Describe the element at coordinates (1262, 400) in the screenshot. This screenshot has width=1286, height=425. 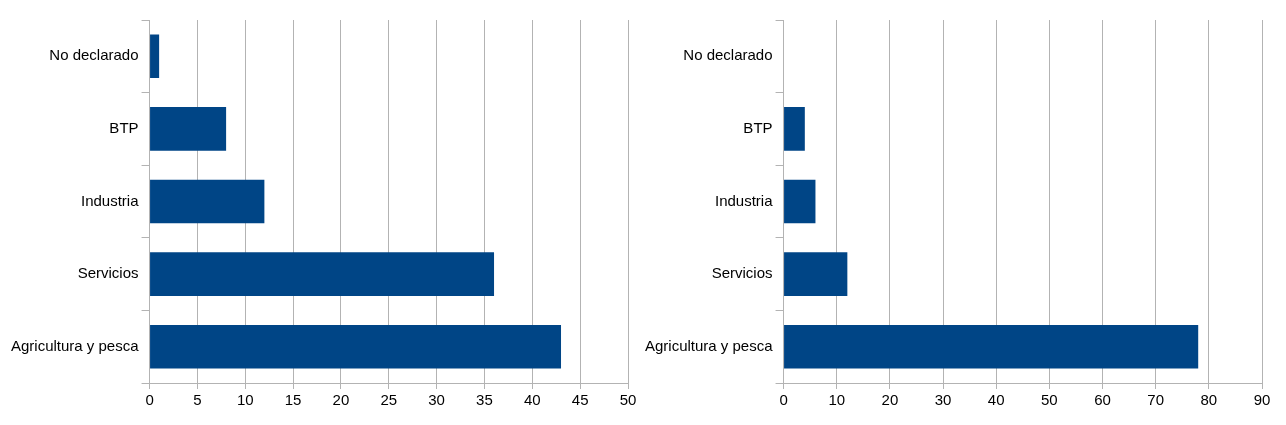
I see `x-tick-label: 90` at that location.